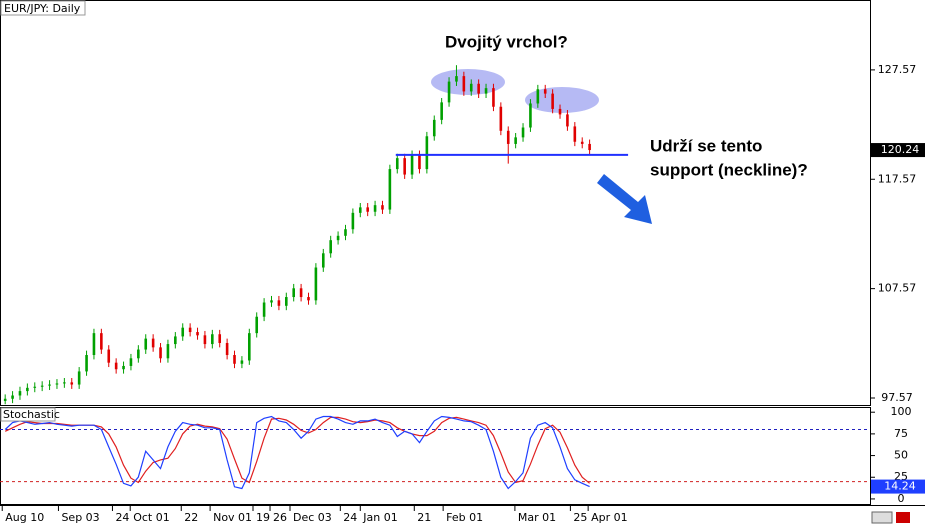 This screenshot has width=925, height=525. I want to click on y-tick-label: 97.57, so click(897, 397).